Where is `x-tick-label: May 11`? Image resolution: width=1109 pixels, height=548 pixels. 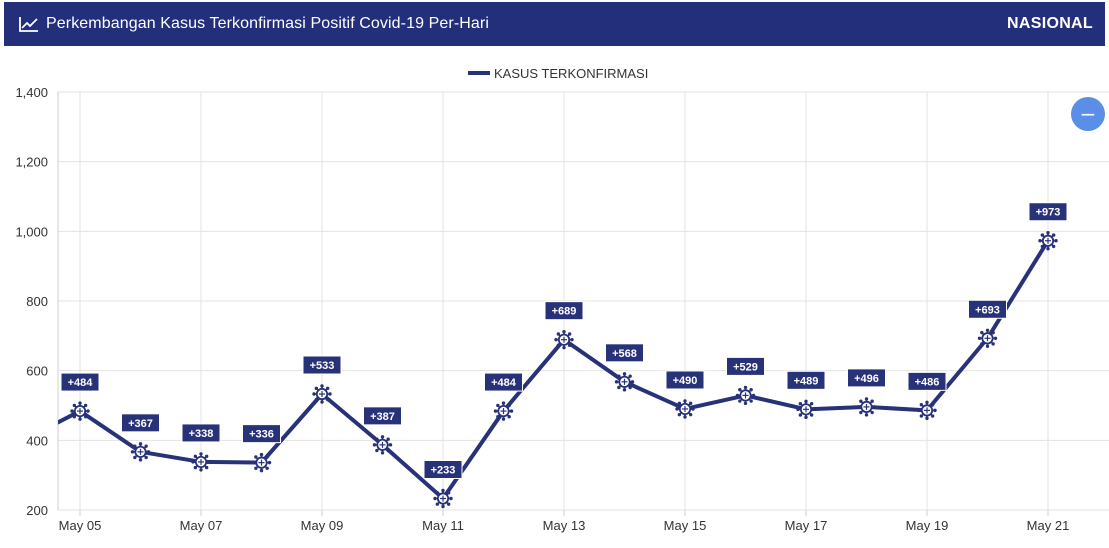 x-tick-label: May 11 is located at coordinates (443, 525).